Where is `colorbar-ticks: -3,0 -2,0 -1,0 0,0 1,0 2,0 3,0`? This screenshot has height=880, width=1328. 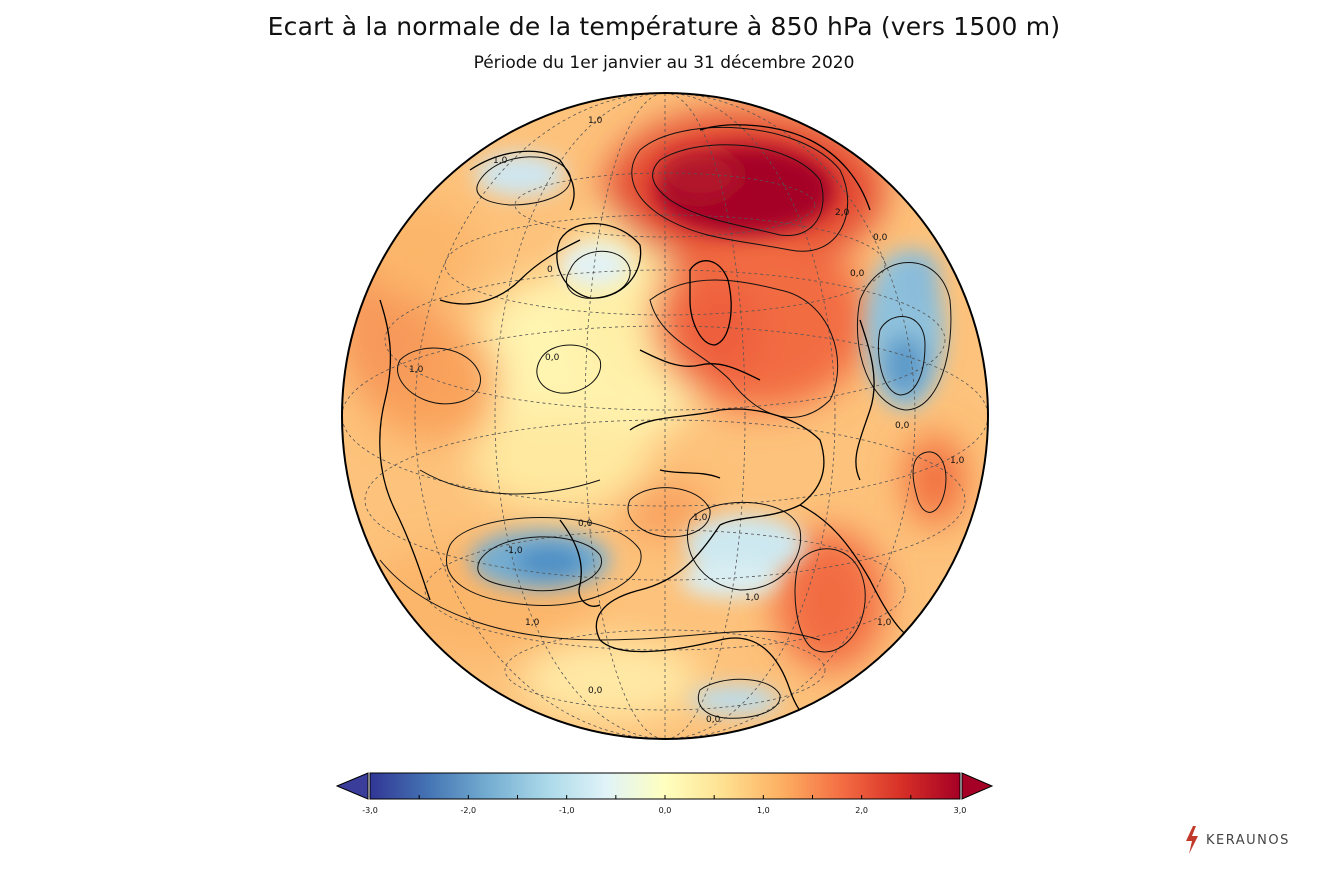
colorbar-ticks: -3,0 -2,0 -1,0 0,0 1,0 2,0 3,0 is located at coordinates (664, 805).